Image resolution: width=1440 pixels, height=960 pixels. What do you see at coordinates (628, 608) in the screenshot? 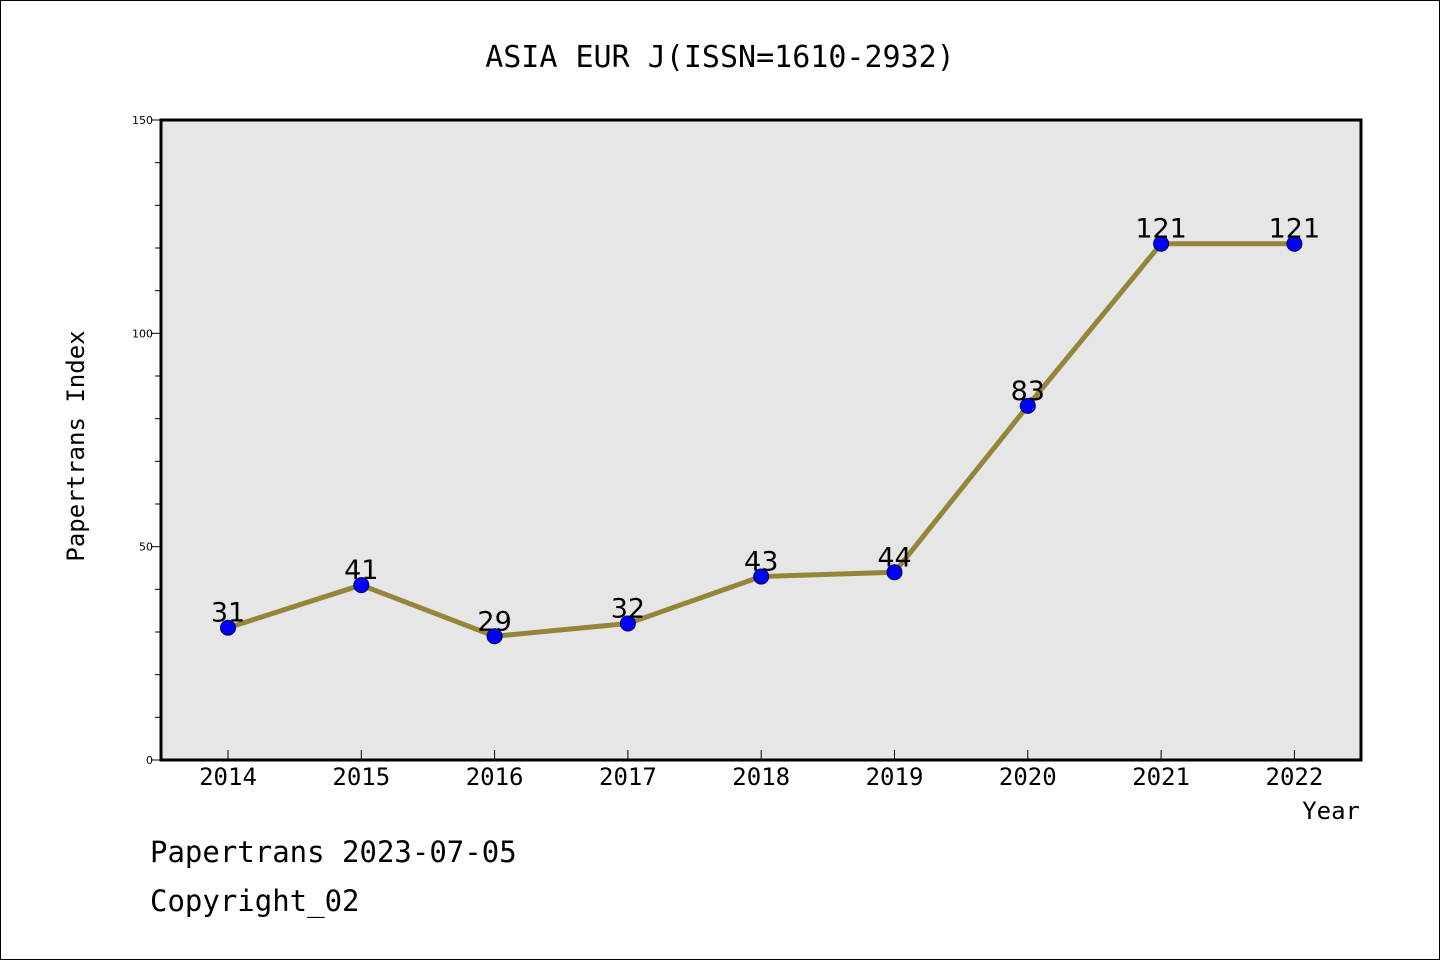
I see `data-label: 32` at bounding box center [628, 608].